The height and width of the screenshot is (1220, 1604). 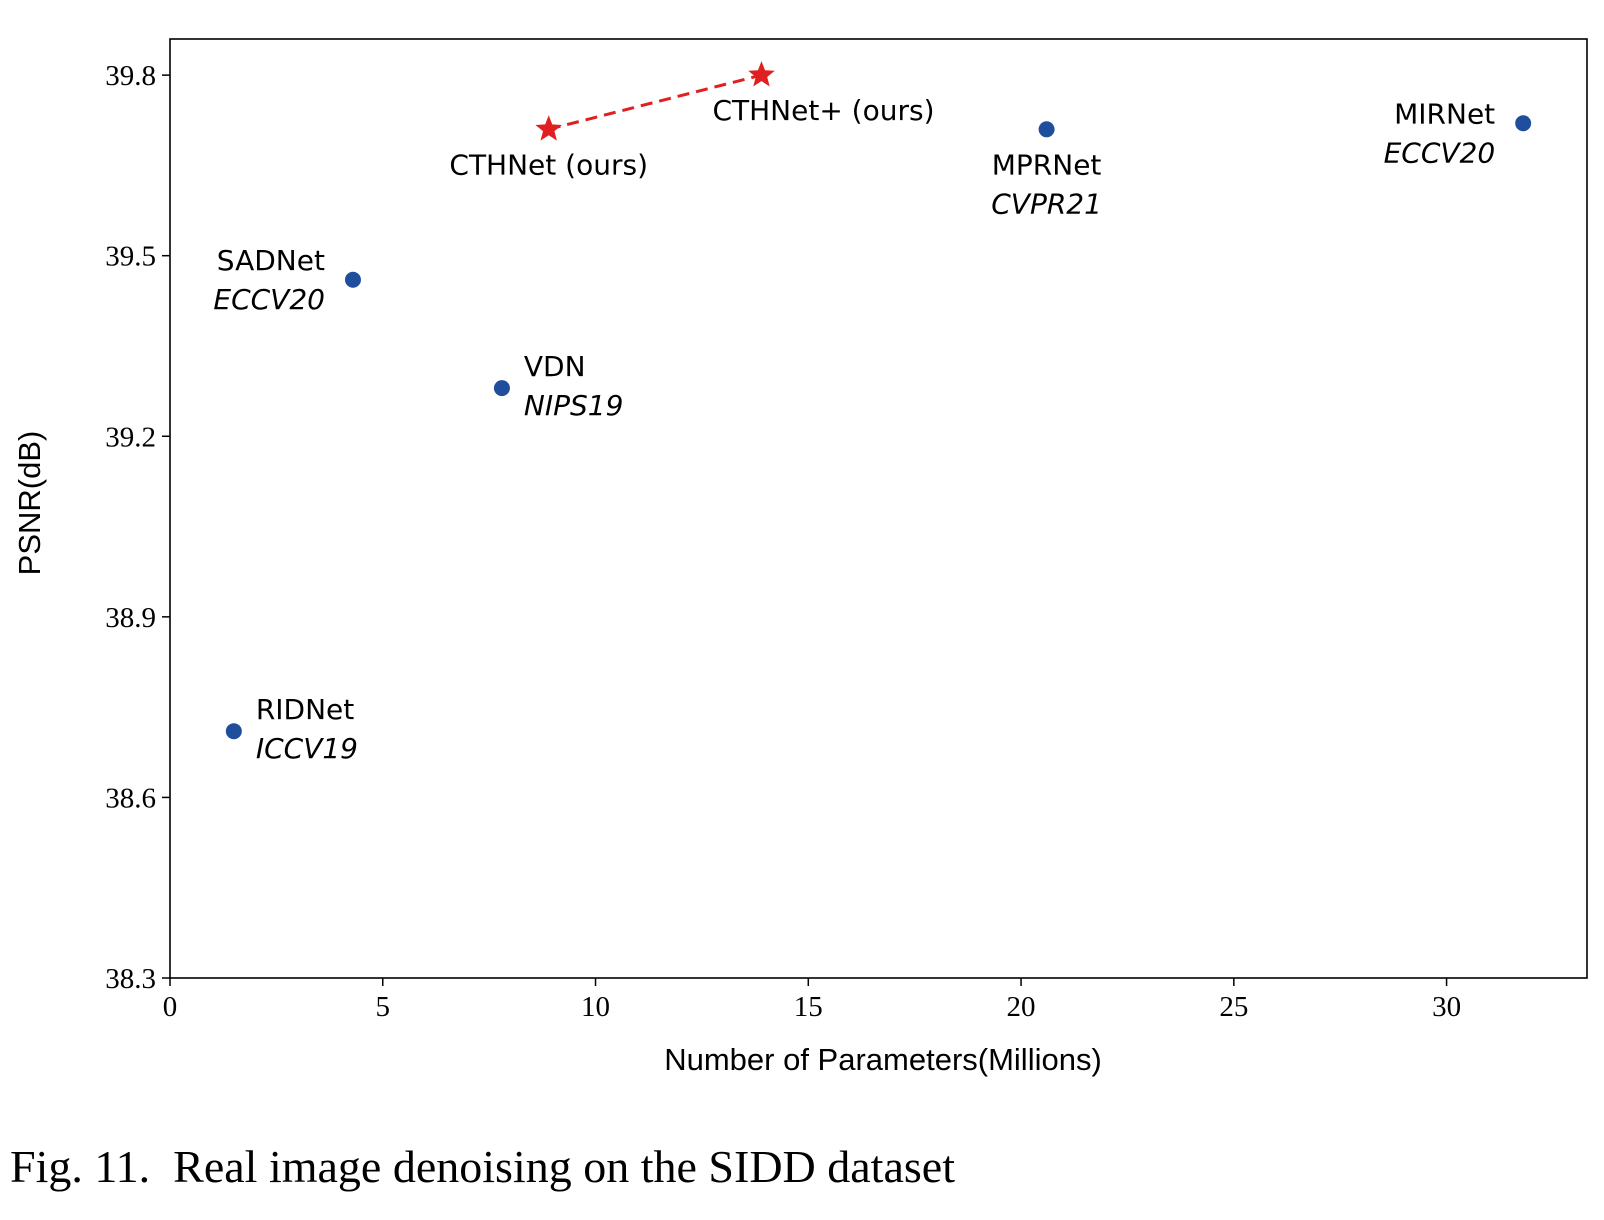 I want to click on y-tick-label: 38.9, so click(x=130, y=618).